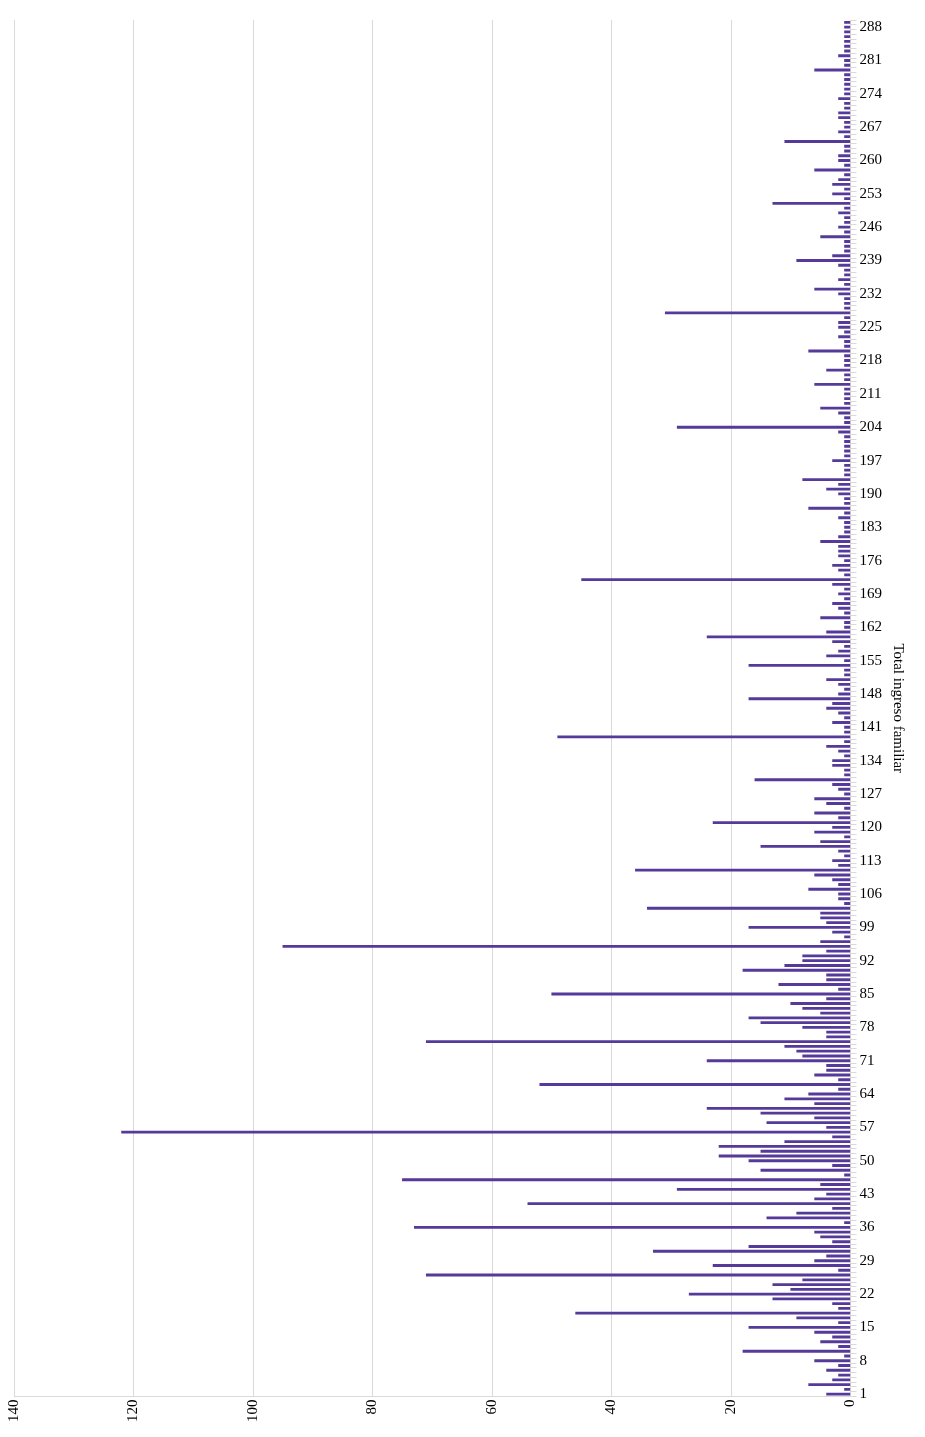 The height and width of the screenshot is (1437, 925). What do you see at coordinates (849, 1403) in the screenshot?
I see `x-tick-label: 0` at bounding box center [849, 1403].